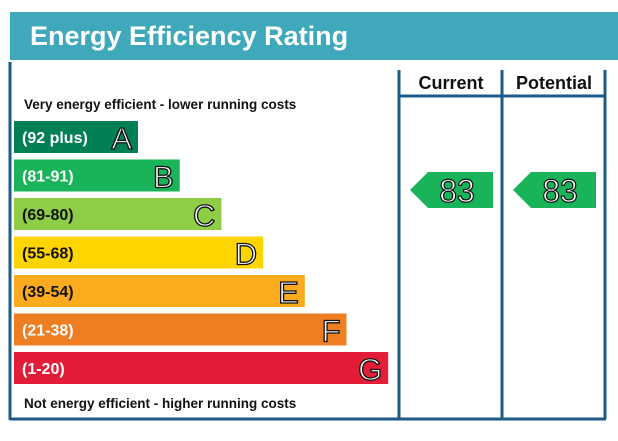  I want to click on column-header: Potential, so click(554, 83).